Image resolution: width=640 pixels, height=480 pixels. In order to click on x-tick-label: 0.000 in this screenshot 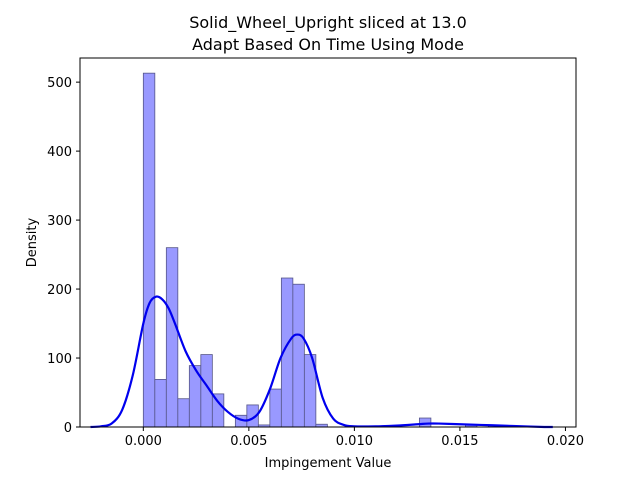, I will do `click(143, 441)`.